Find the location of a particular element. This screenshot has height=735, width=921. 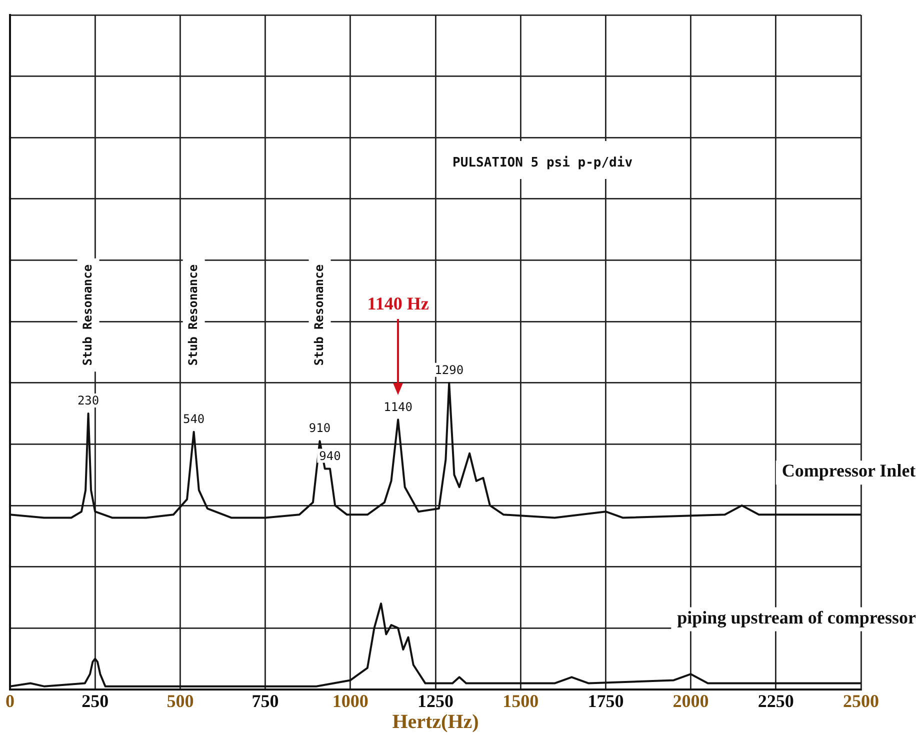

annotation: 910 is located at coordinates (319, 428).